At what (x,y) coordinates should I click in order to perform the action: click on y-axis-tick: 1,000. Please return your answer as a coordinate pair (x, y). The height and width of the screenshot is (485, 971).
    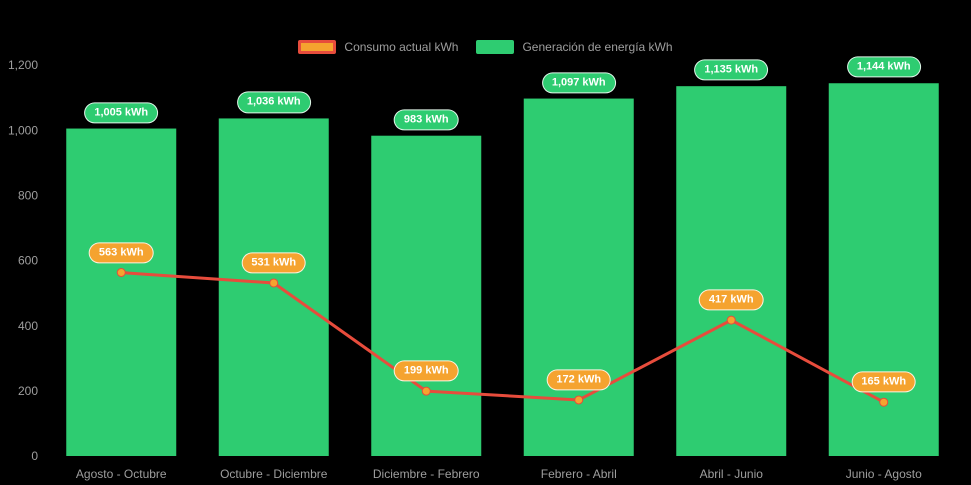
    Looking at the image, I should click on (23, 130).